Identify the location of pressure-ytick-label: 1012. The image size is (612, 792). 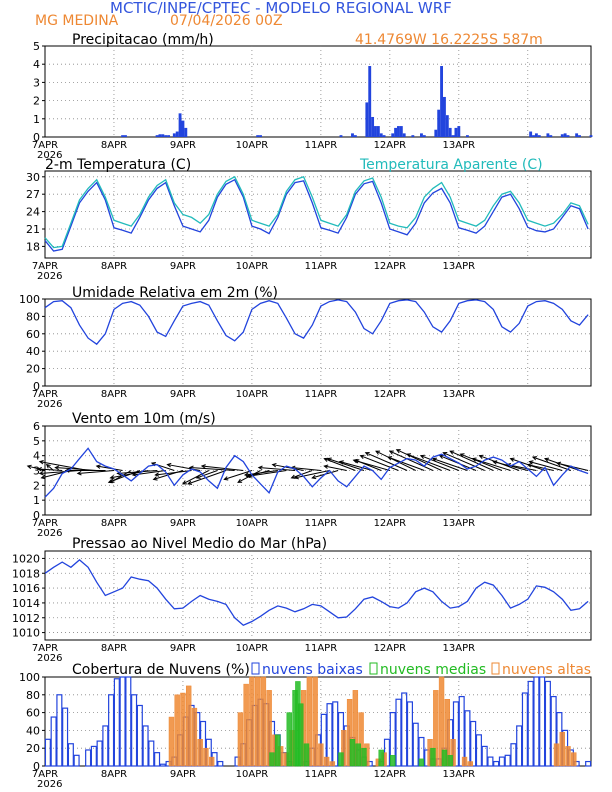
(26, 618).